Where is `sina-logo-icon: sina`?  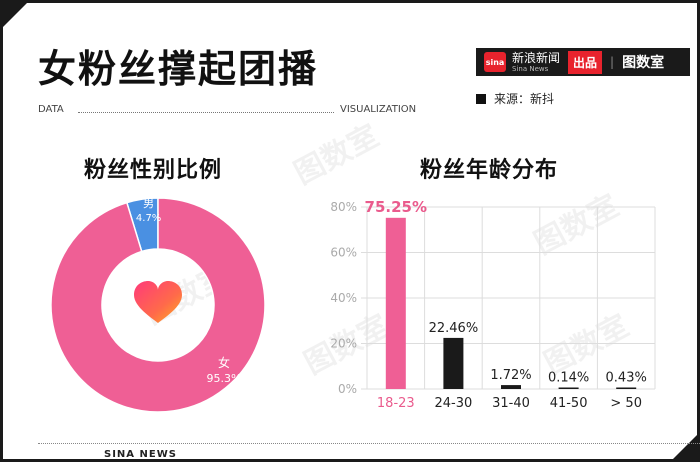
sina-logo-icon: sina is located at coordinates (495, 62).